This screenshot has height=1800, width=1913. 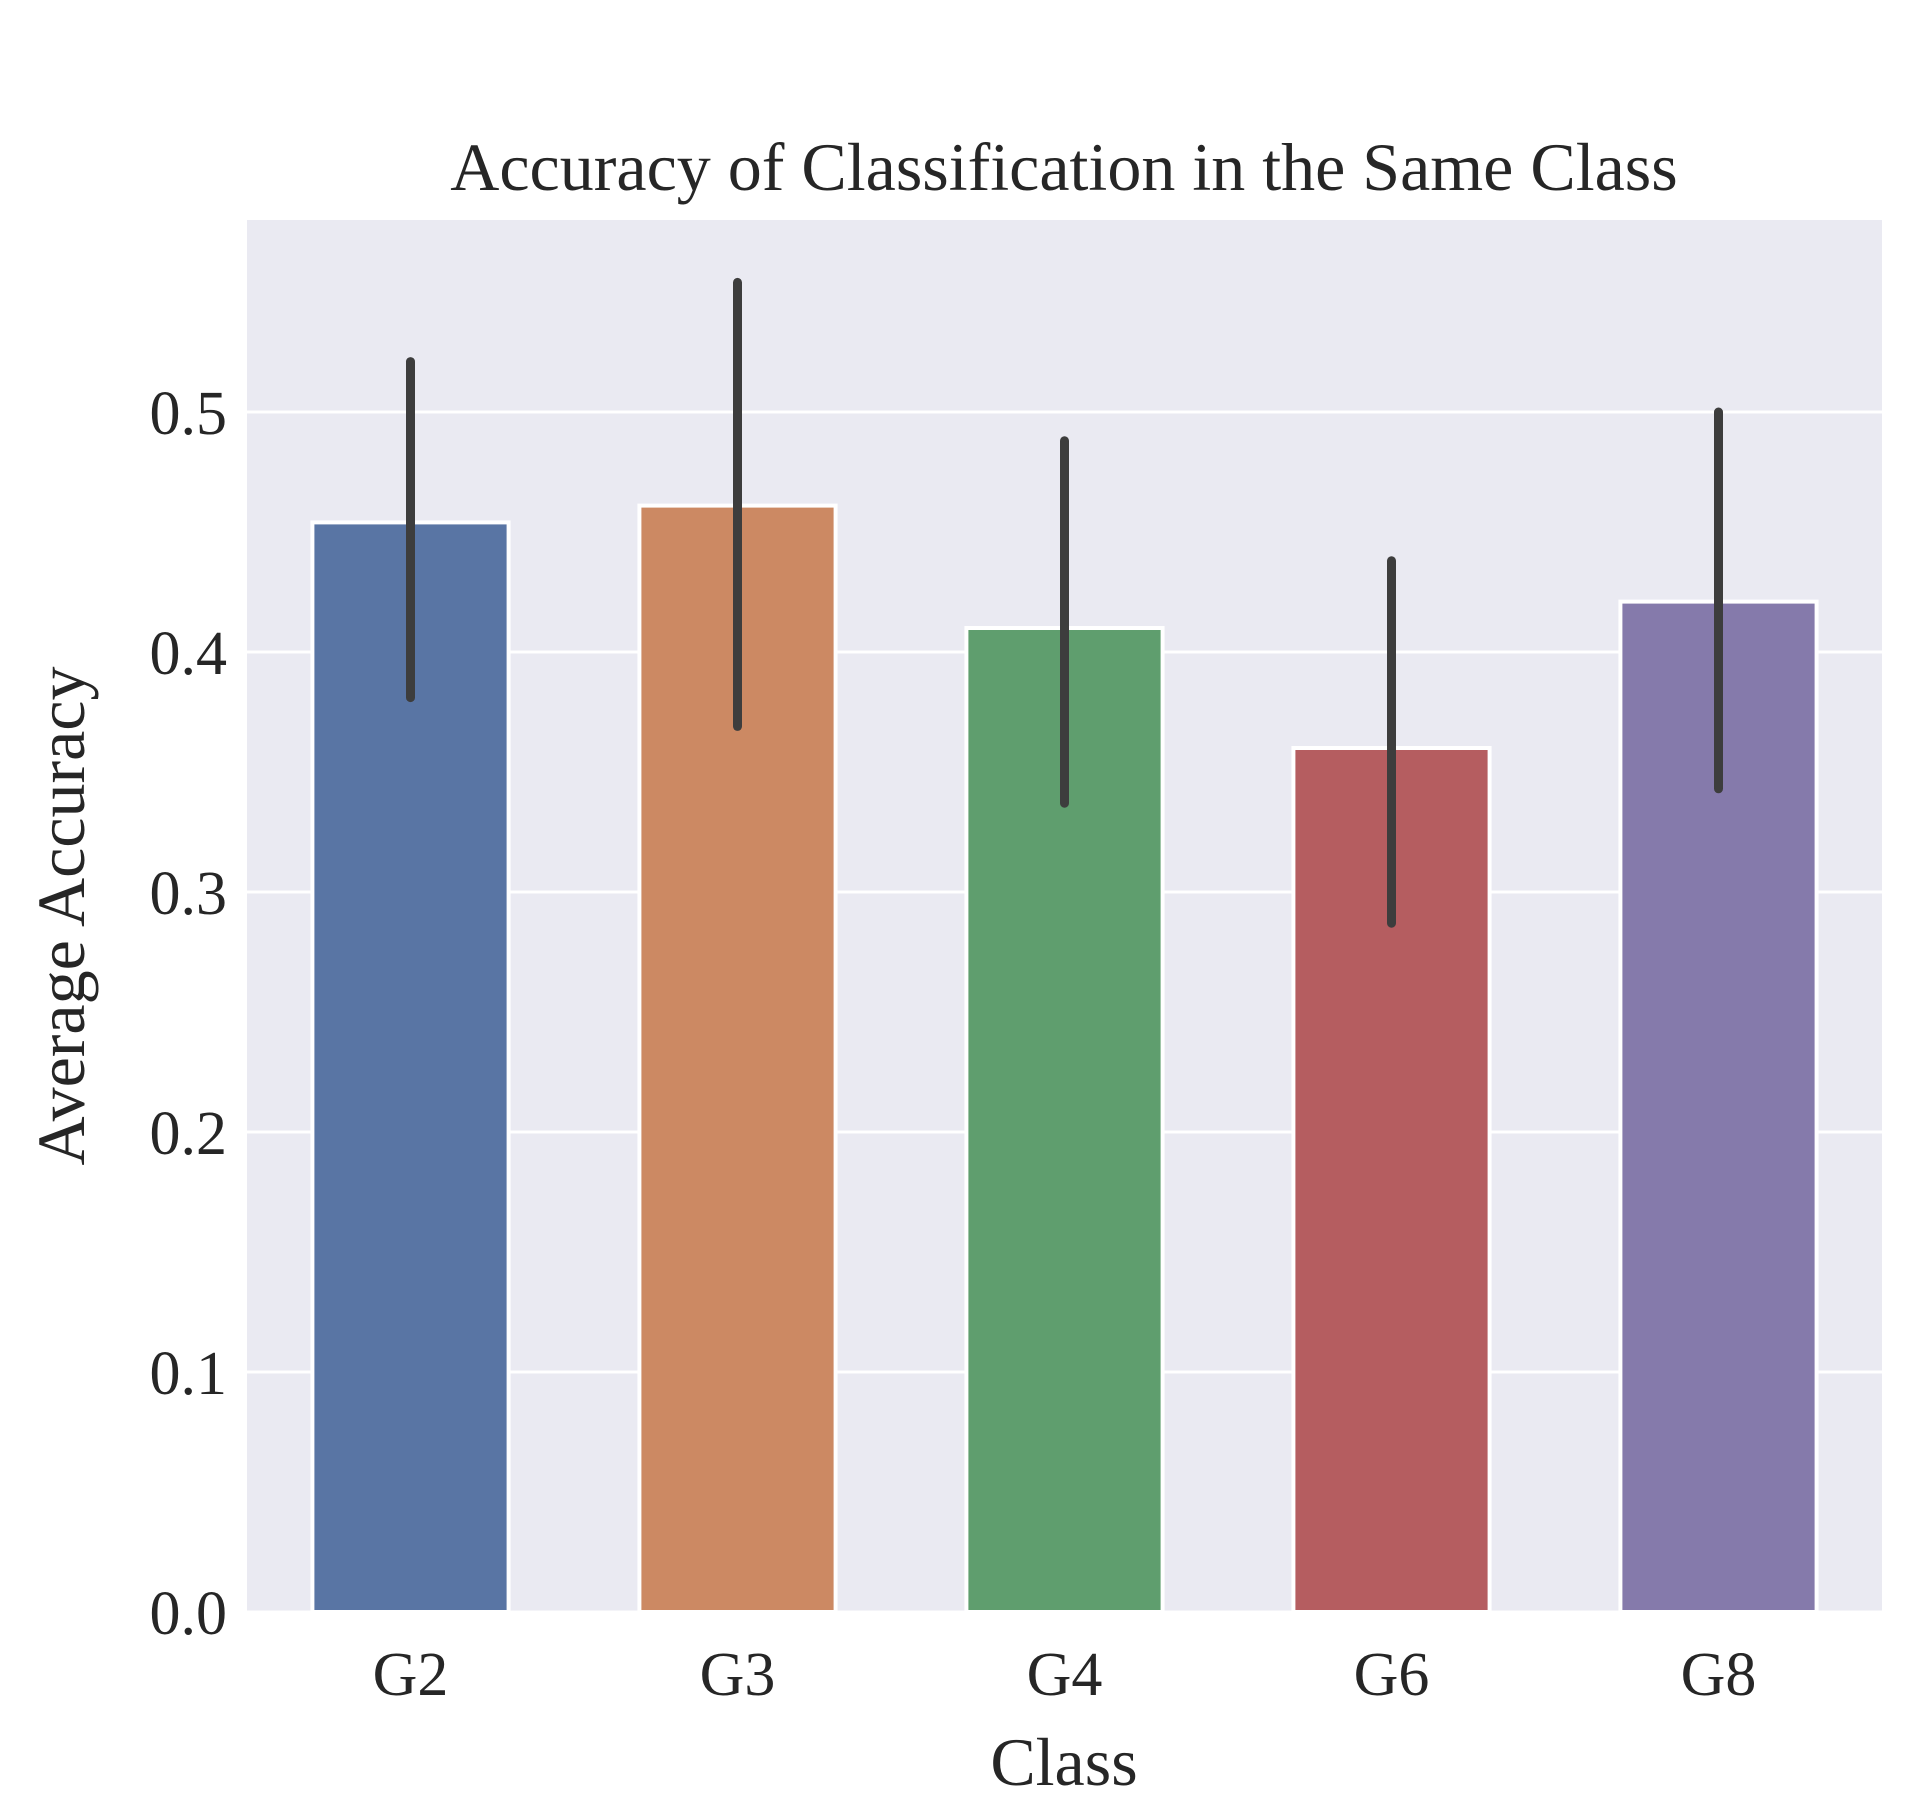 What do you see at coordinates (189, 1374) in the screenshot?
I see `y-tick-label: 0.1` at bounding box center [189, 1374].